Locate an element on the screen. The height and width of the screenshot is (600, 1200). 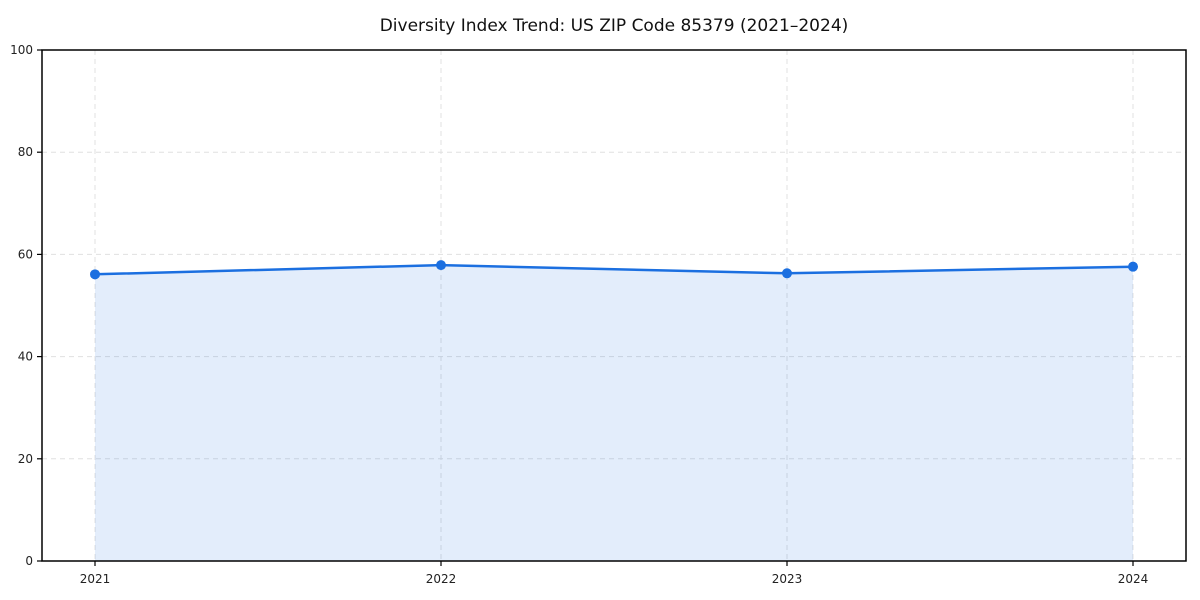
y-tick-label: 20 is located at coordinates (25, 459).